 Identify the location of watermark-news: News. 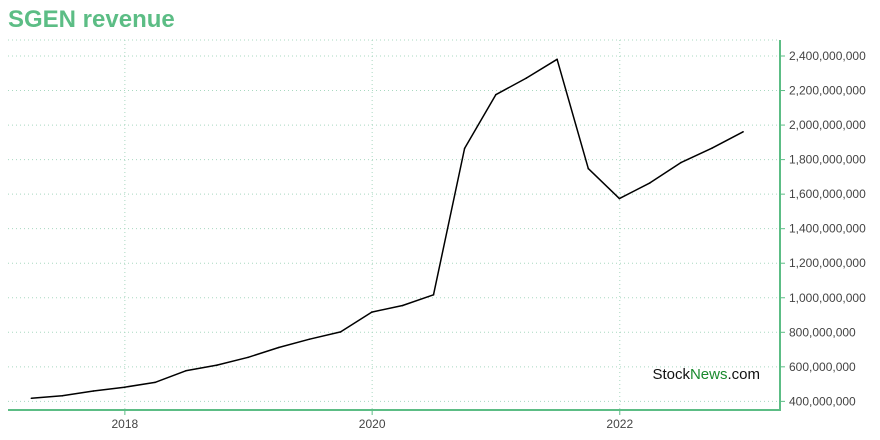
(709, 374).